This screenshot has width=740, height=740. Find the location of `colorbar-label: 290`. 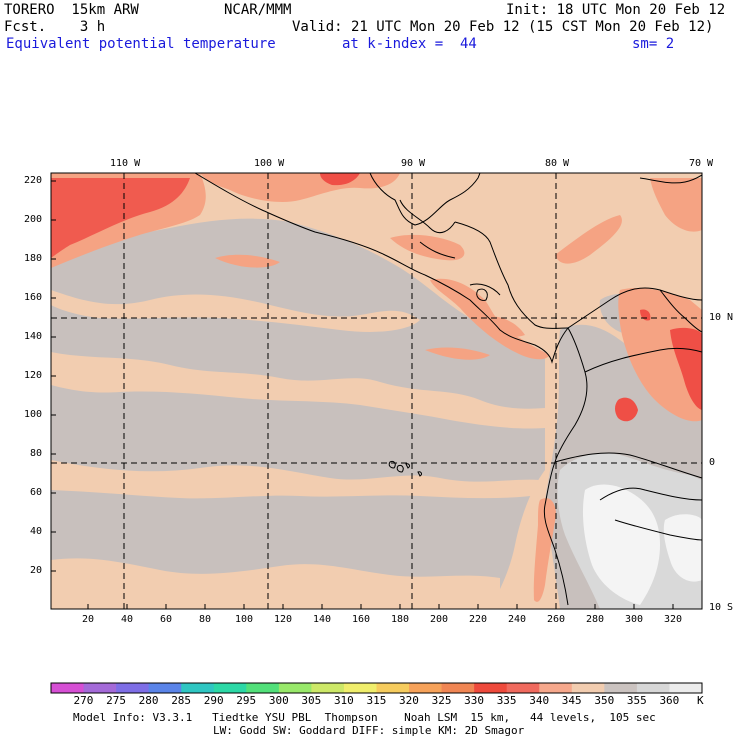

colorbar-label: 290 is located at coordinates (213, 700).